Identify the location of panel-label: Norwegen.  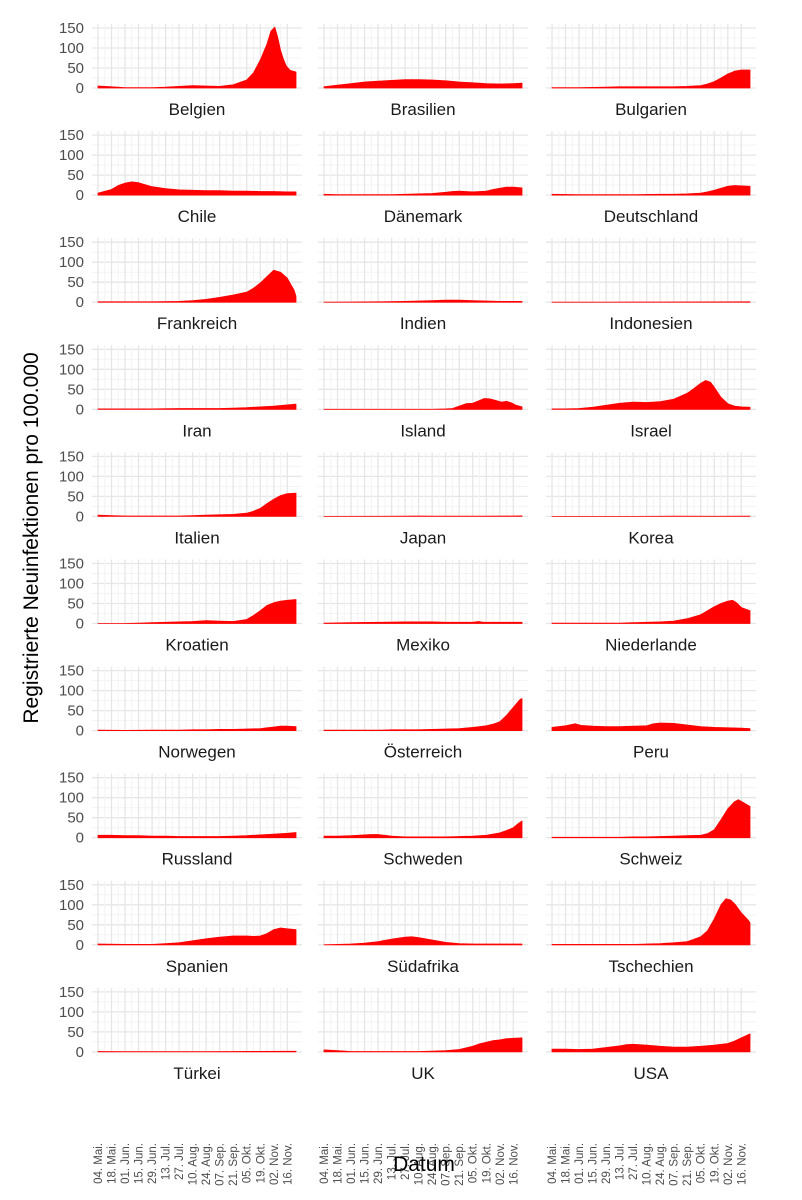
(197, 752).